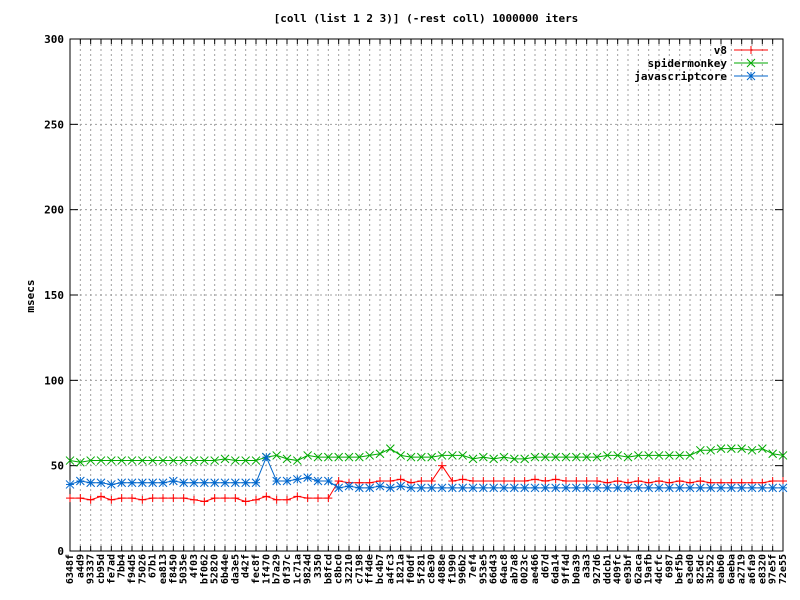 The image size is (800, 600). I want to click on y-tick-label: 0, so click(60, 551).